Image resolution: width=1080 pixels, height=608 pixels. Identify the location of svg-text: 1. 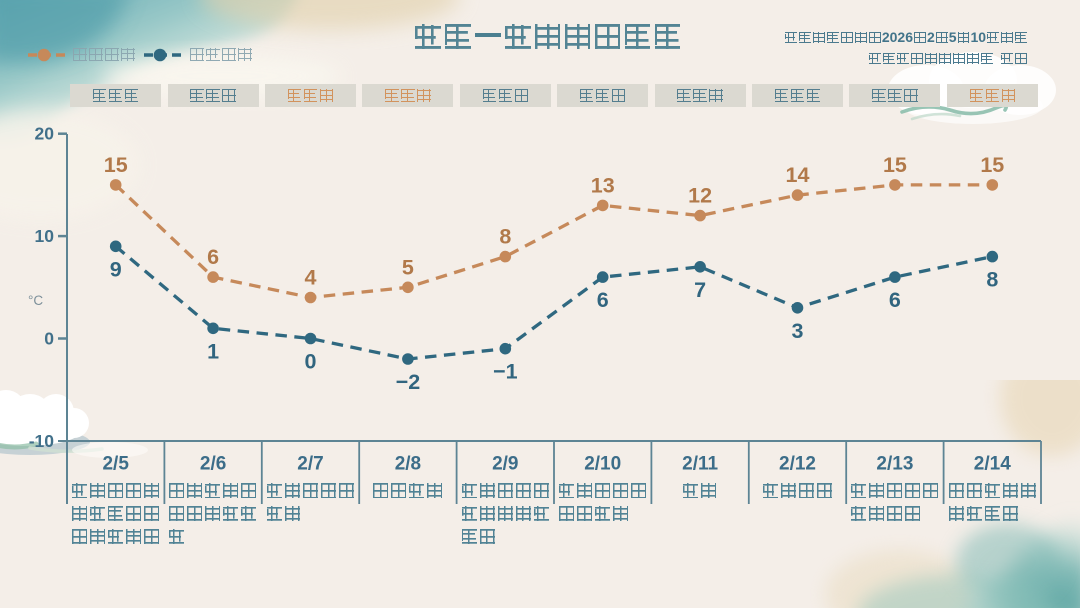
(213, 351).